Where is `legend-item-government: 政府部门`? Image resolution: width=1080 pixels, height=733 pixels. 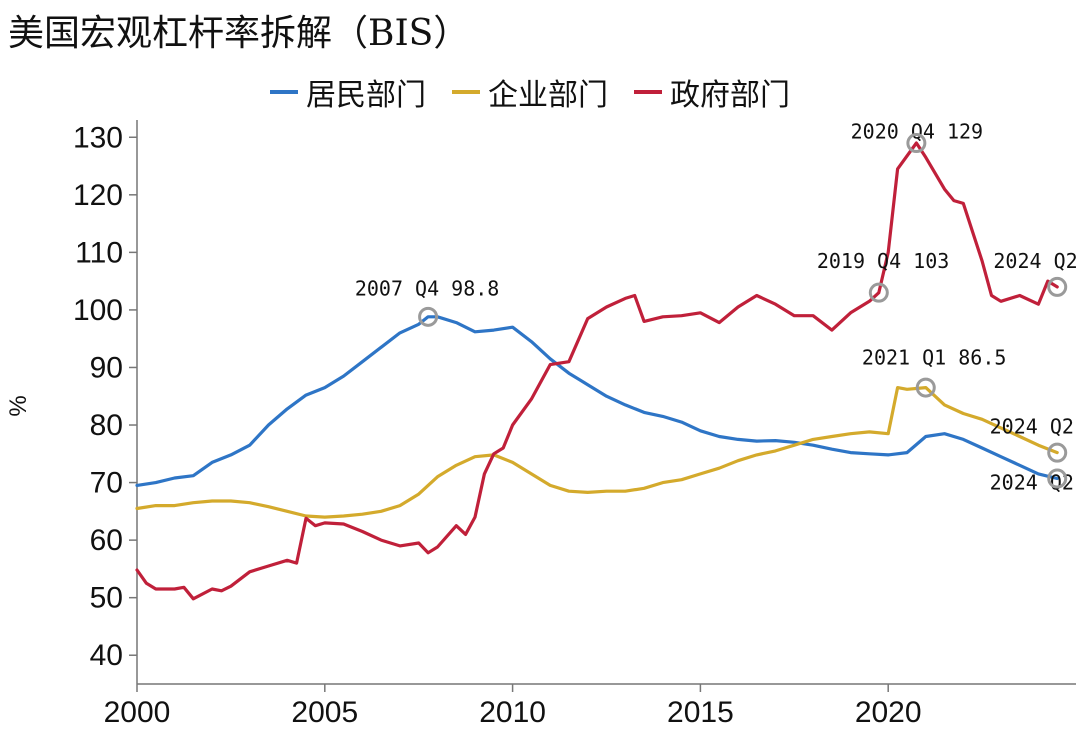 legend-item-government: 政府部门 is located at coordinates (712, 92).